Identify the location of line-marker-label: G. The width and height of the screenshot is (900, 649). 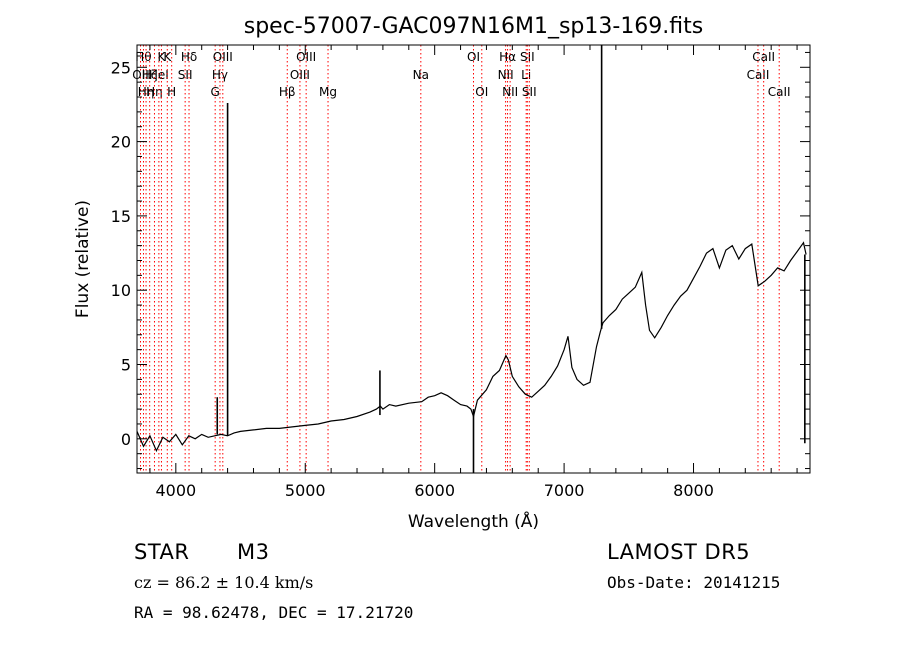
(215, 92).